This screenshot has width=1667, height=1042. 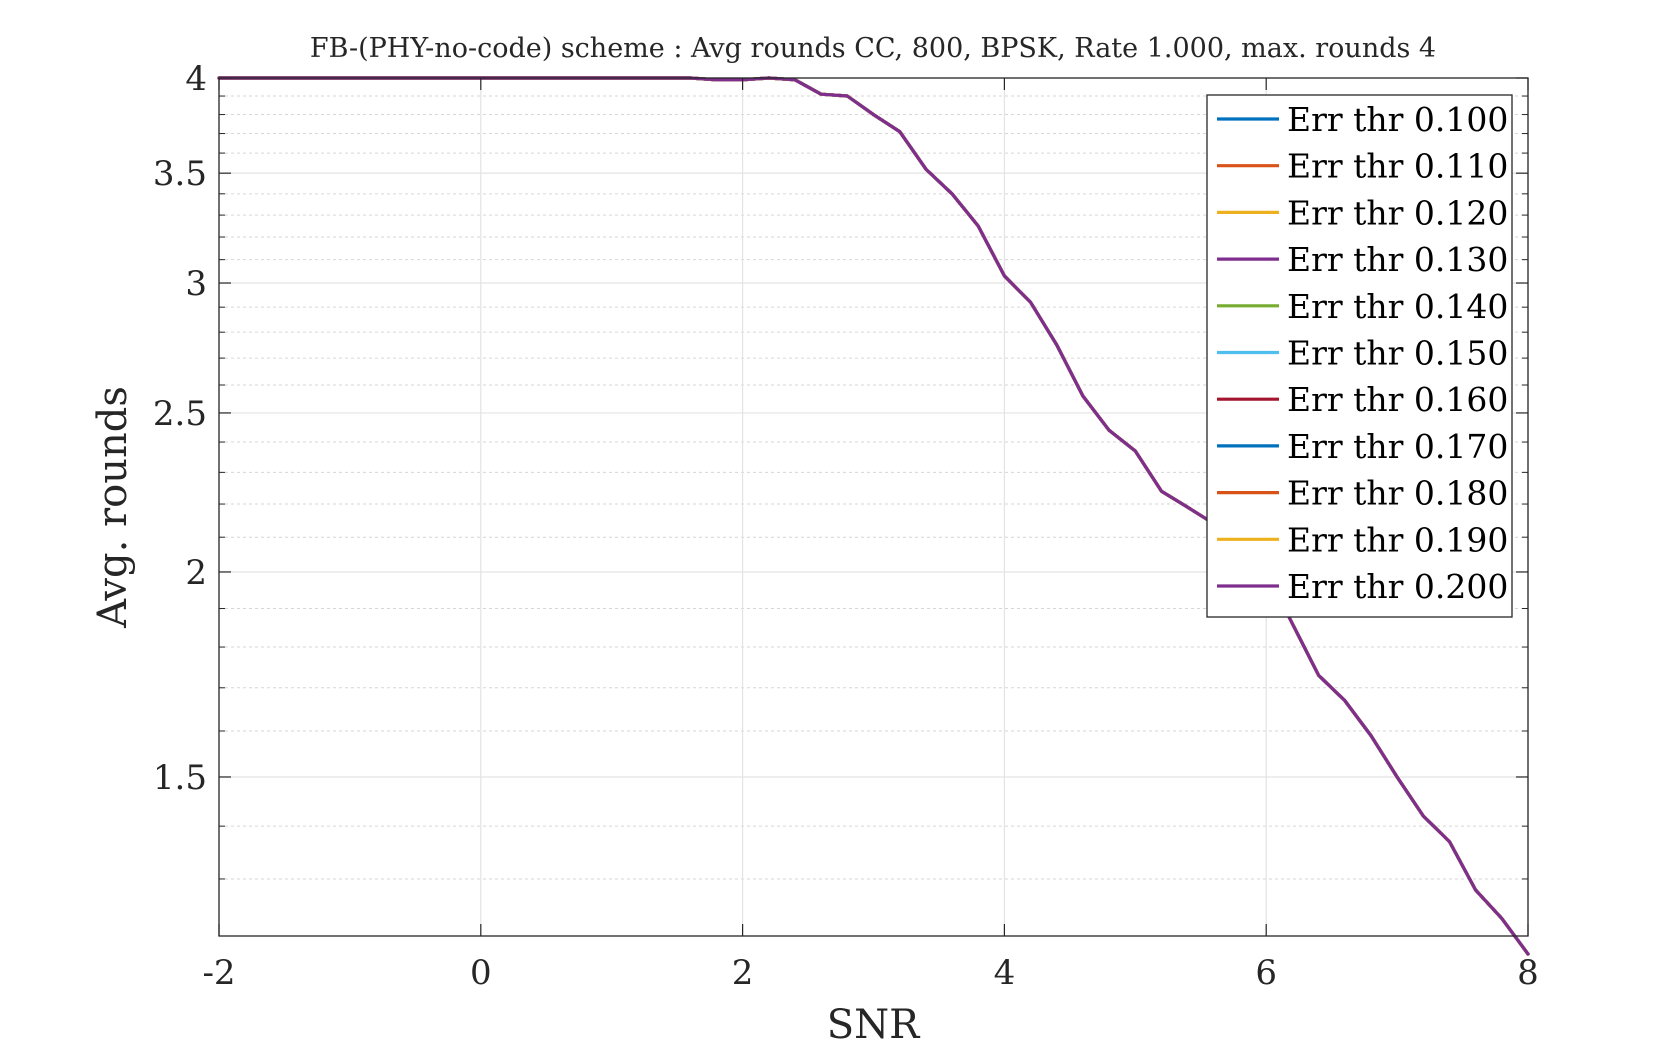 What do you see at coordinates (196, 79) in the screenshot?
I see `y-tick-label: 4` at bounding box center [196, 79].